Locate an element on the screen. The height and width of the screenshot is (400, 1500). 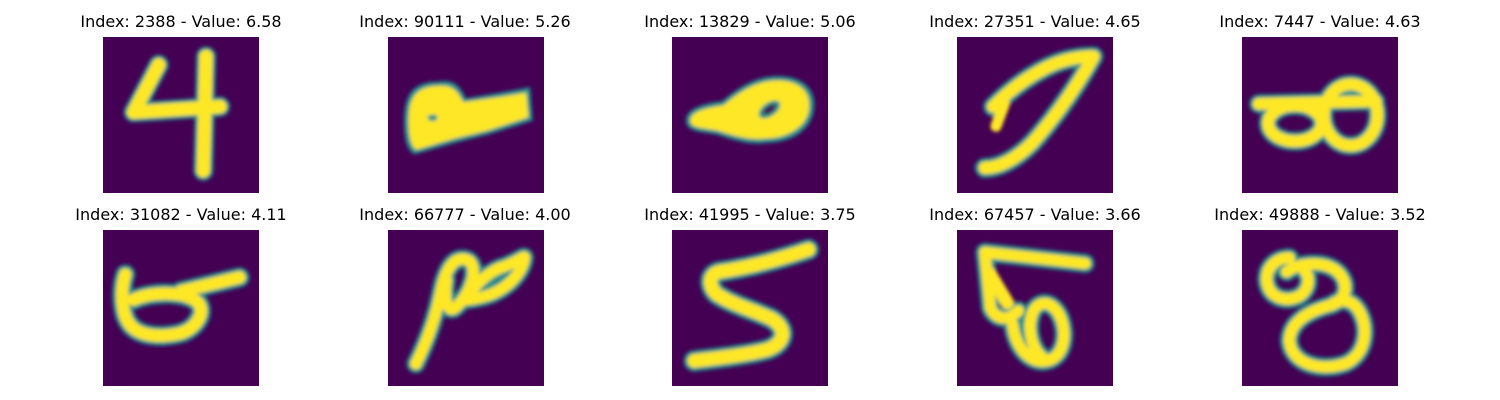
image-title: Index: 41995 - Value: 3.75 is located at coordinates (750, 214).